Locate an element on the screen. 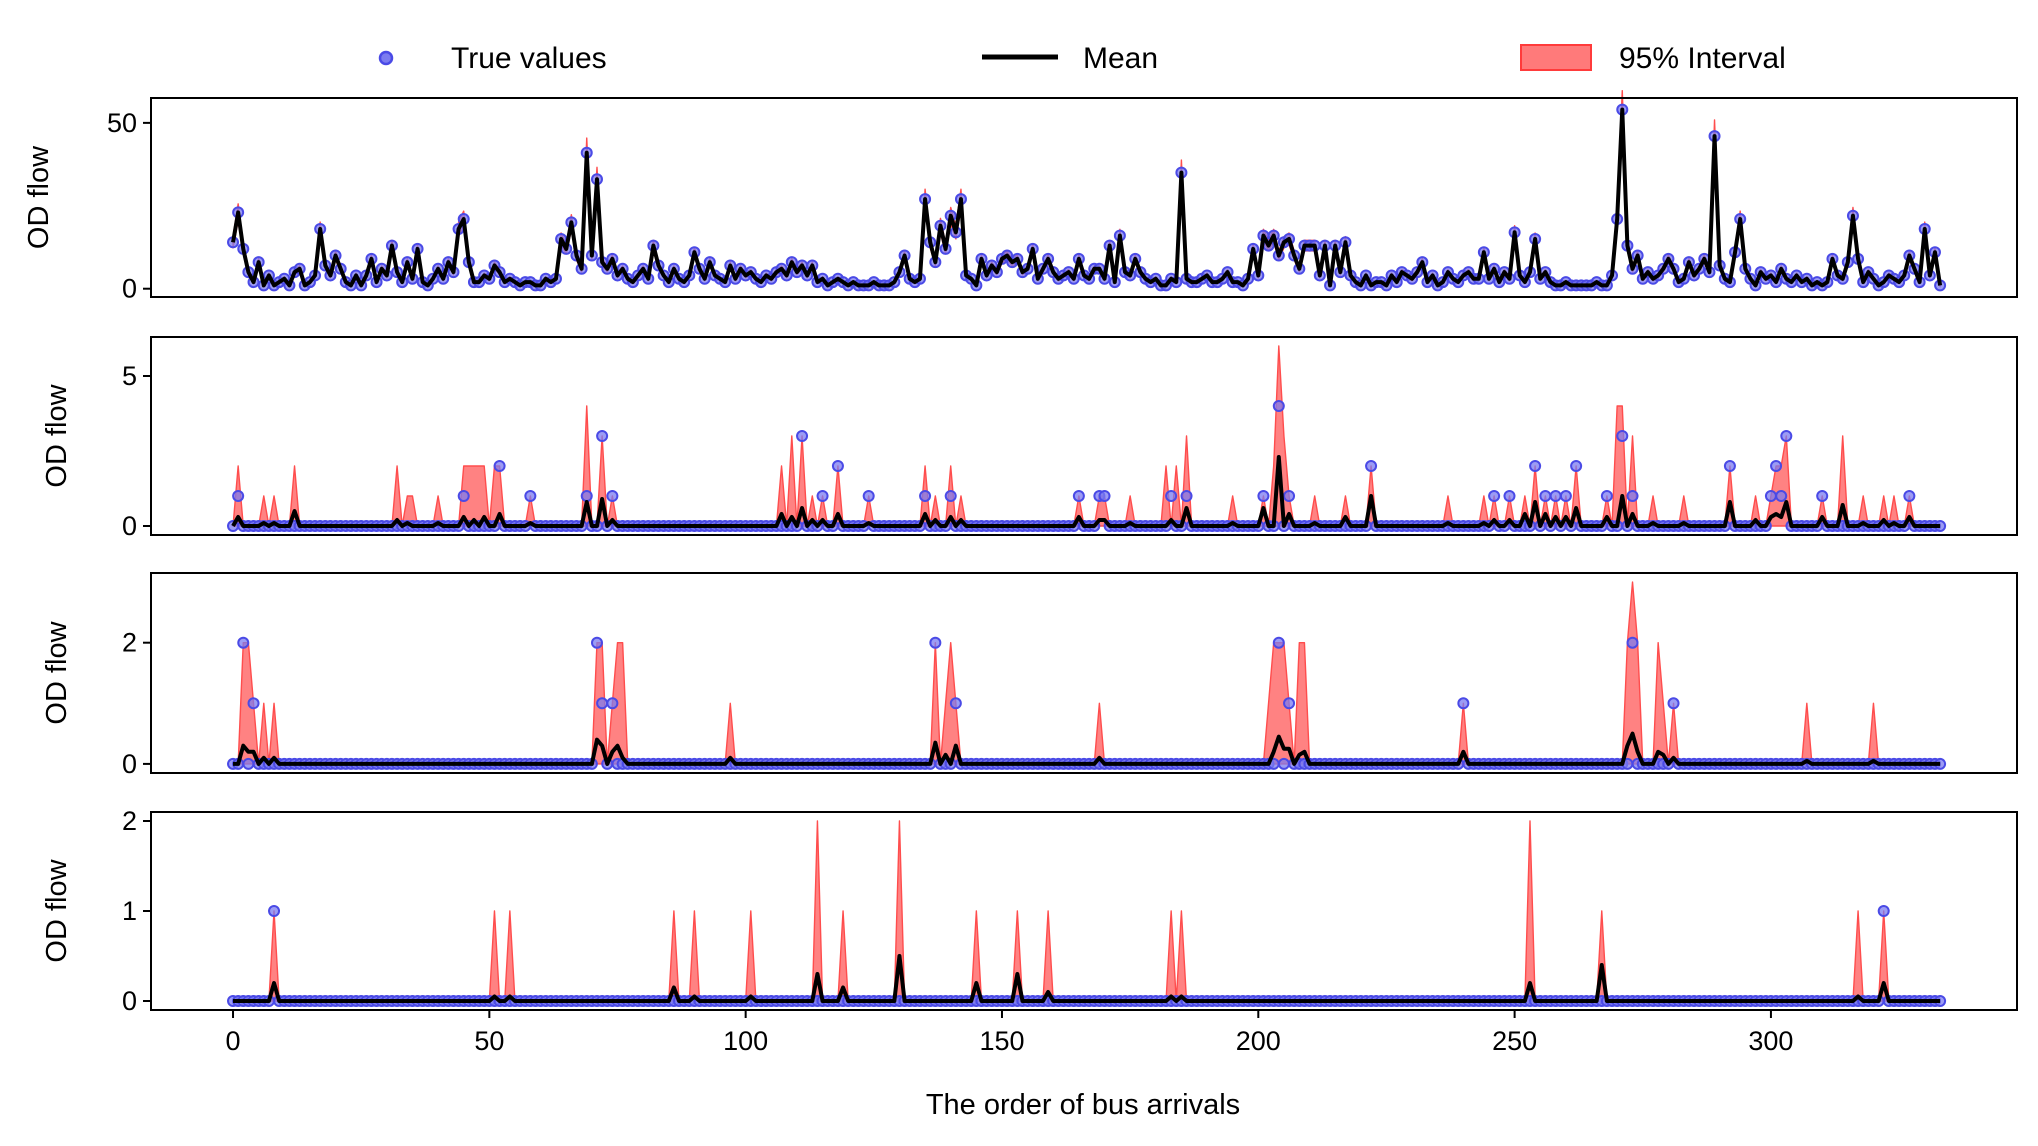  legend-interval-swatch is located at coordinates (1556, 57).